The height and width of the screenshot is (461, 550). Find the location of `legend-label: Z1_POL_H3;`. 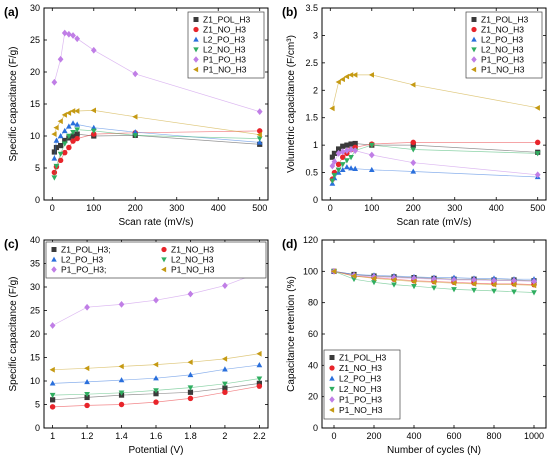

legend-label: Z1_POL_H3; is located at coordinates (86, 250).